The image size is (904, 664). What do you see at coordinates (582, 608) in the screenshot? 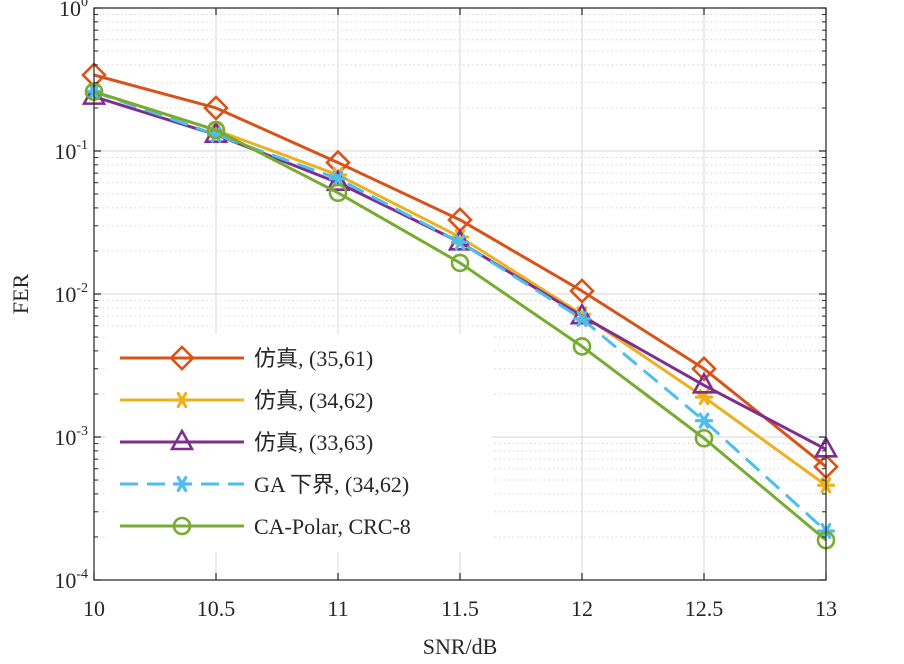
I see `x-tick-label: 12` at bounding box center [582, 608].